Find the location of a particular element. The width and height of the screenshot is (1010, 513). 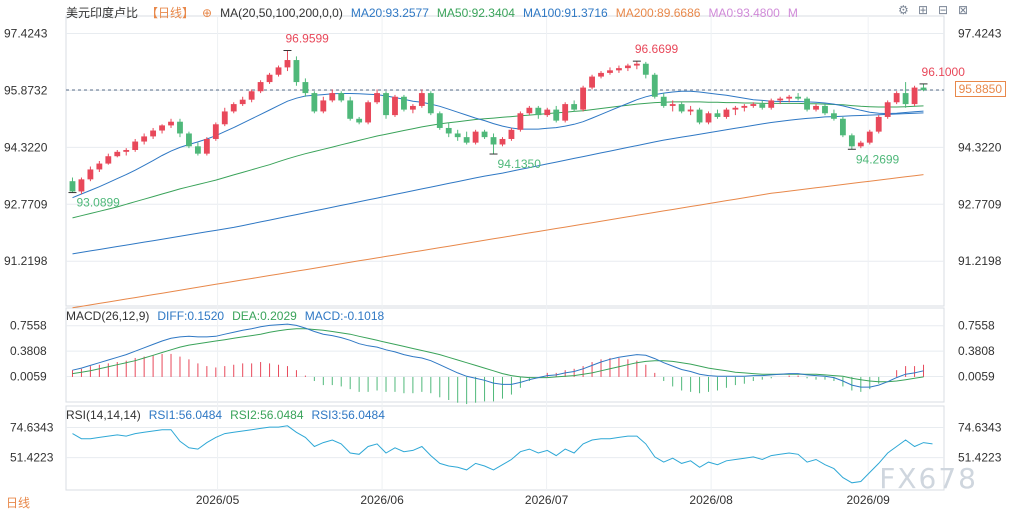

macd-tick-right: 0.7558 is located at coordinates (976, 326).